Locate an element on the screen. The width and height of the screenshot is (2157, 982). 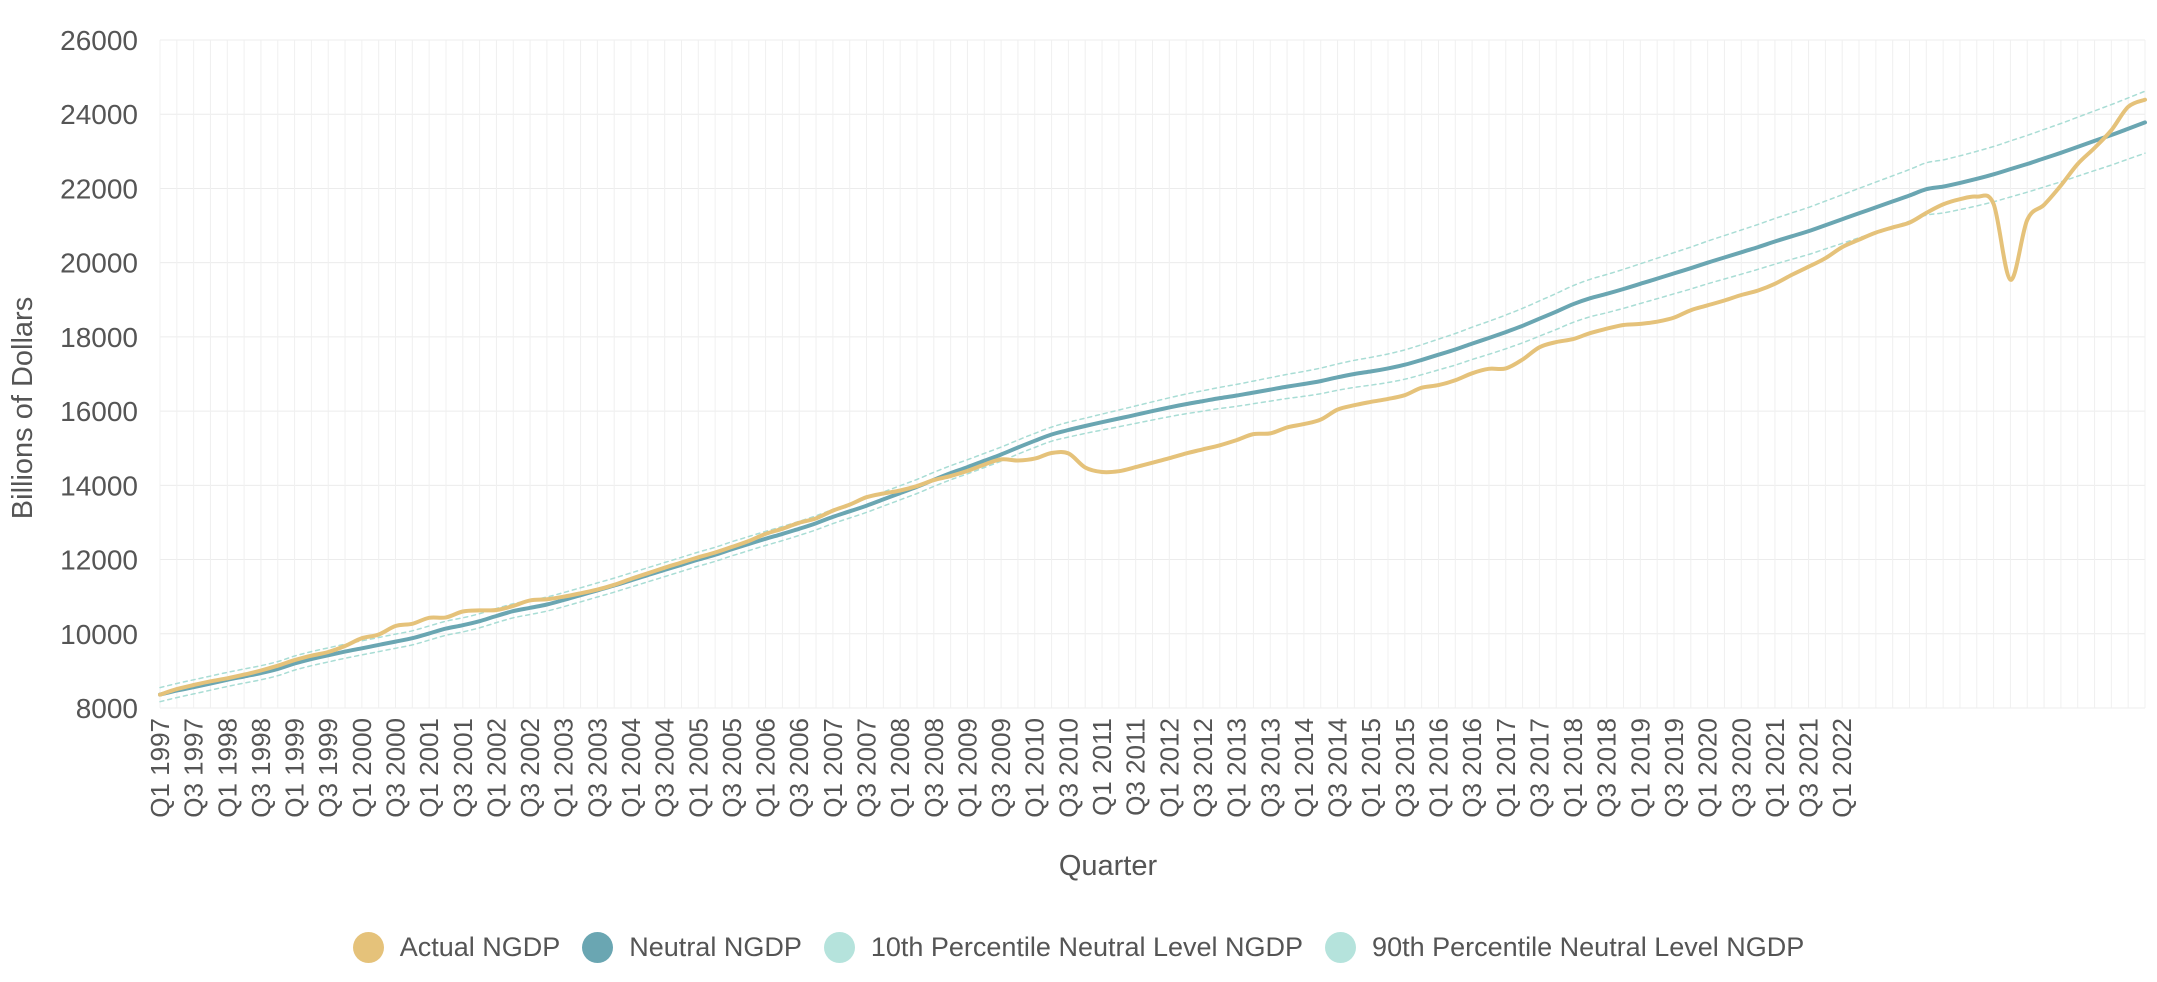
x-tick-label: Q1 2007 is located at coordinates (833, 768).